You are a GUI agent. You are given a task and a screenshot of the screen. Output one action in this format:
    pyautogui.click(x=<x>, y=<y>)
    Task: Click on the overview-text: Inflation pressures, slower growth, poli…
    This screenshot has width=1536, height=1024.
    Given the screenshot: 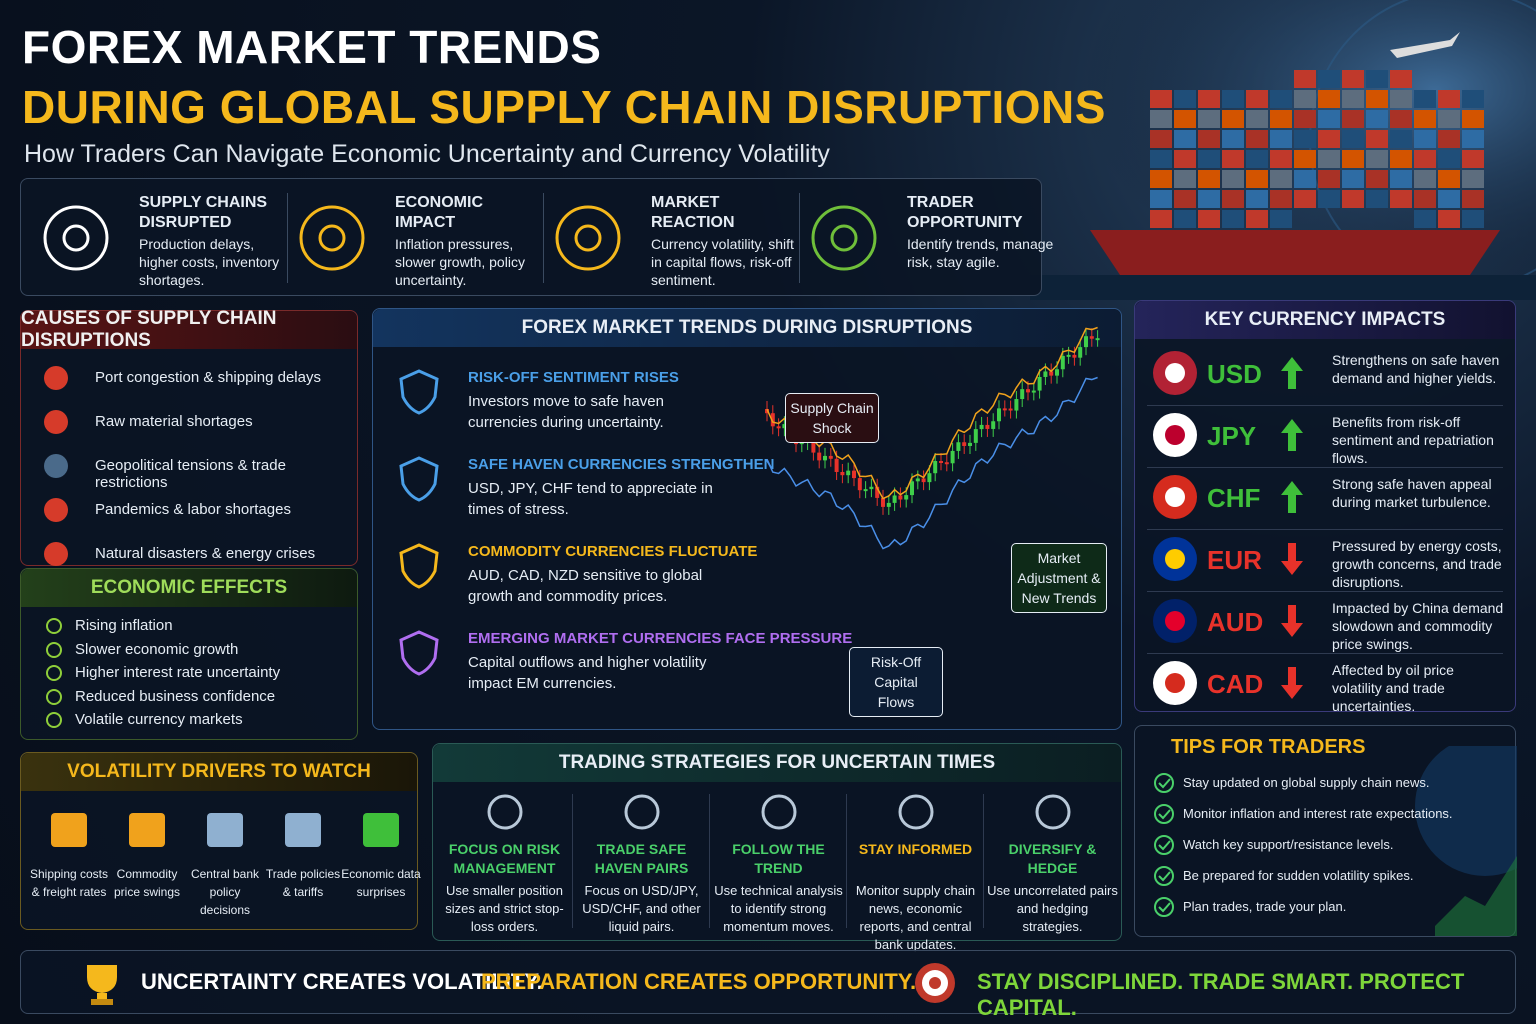 What is the action you would take?
    pyautogui.click(x=460, y=262)
    